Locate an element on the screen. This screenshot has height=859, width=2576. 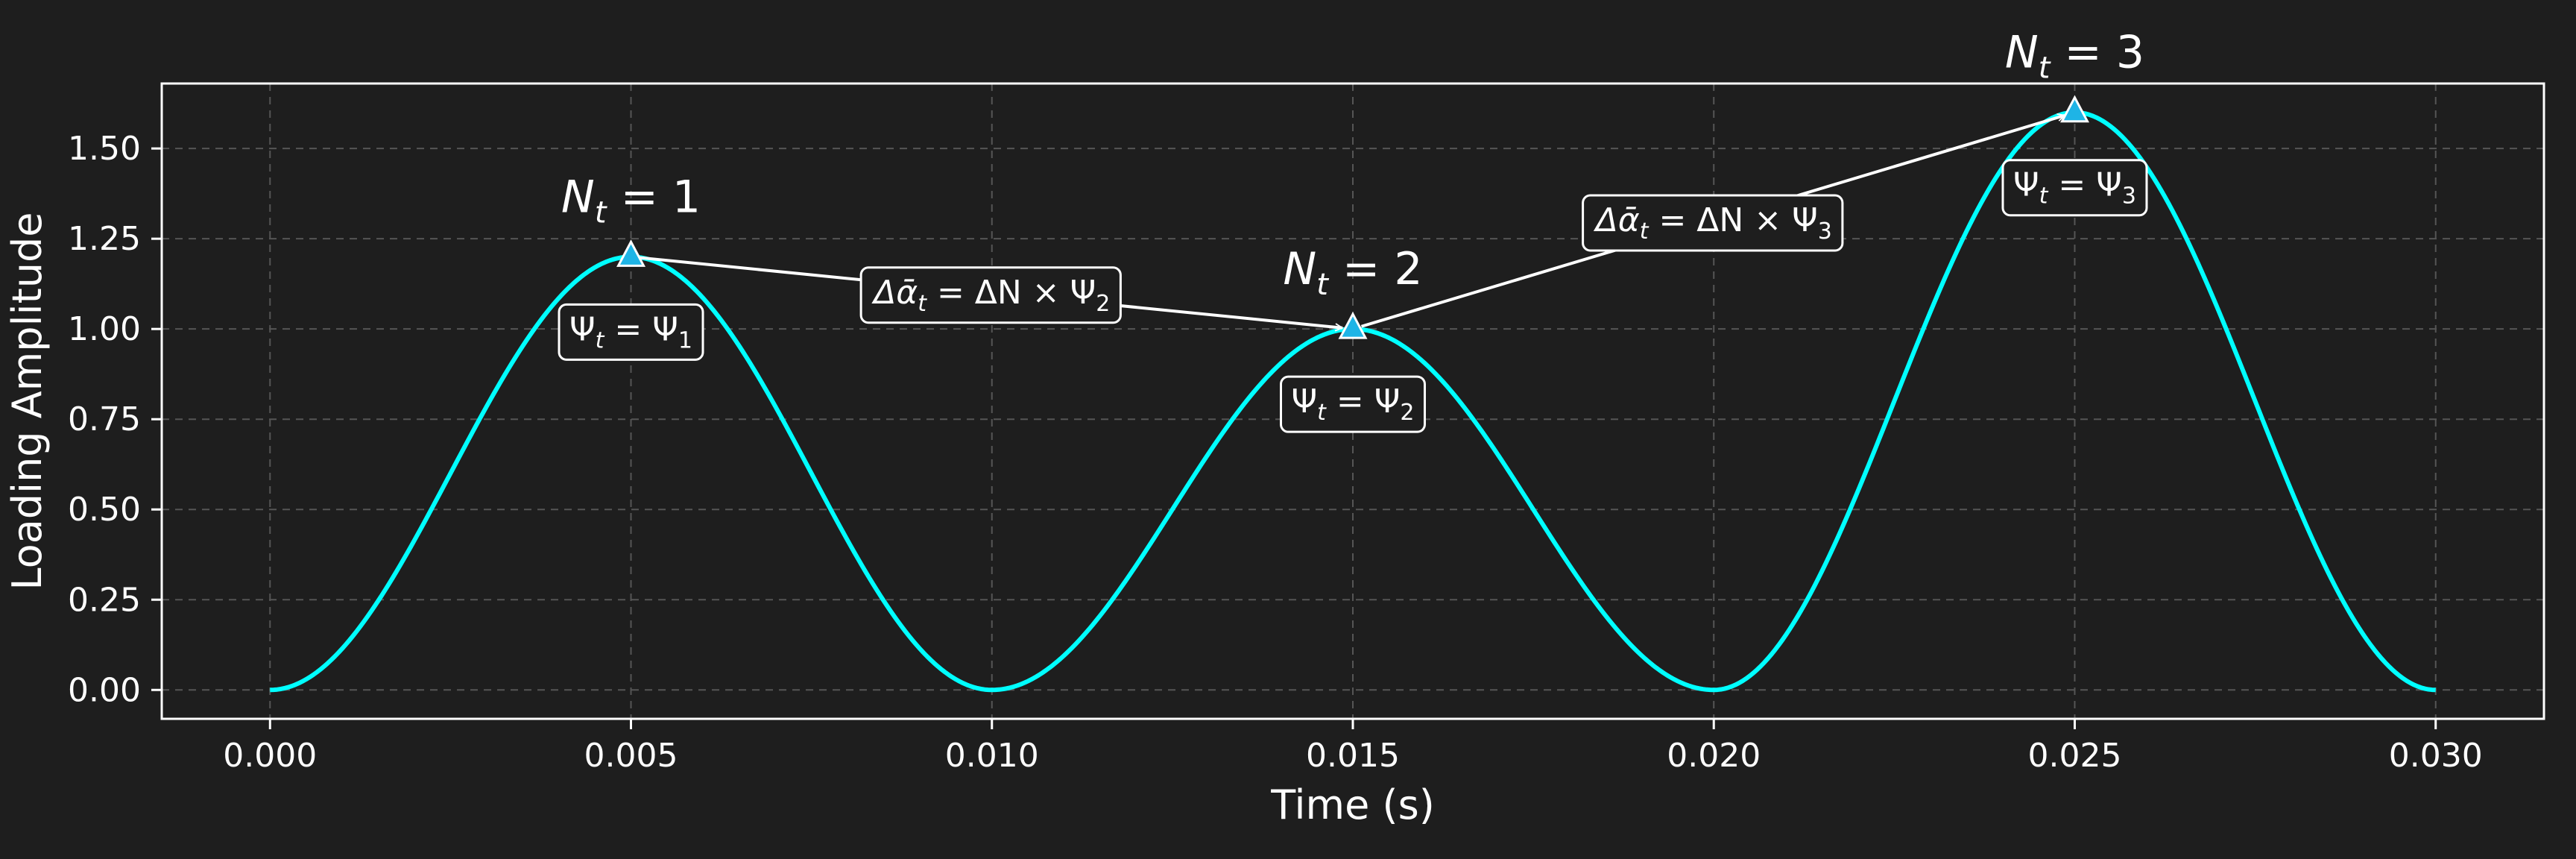
y-tick-label: 0.25 is located at coordinates (104, 600).